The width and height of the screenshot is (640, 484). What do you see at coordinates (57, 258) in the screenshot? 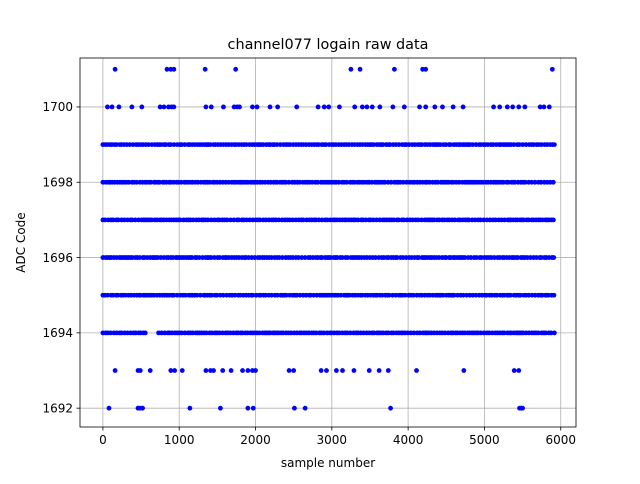
I see `y-tick-label: 1696` at bounding box center [57, 258].